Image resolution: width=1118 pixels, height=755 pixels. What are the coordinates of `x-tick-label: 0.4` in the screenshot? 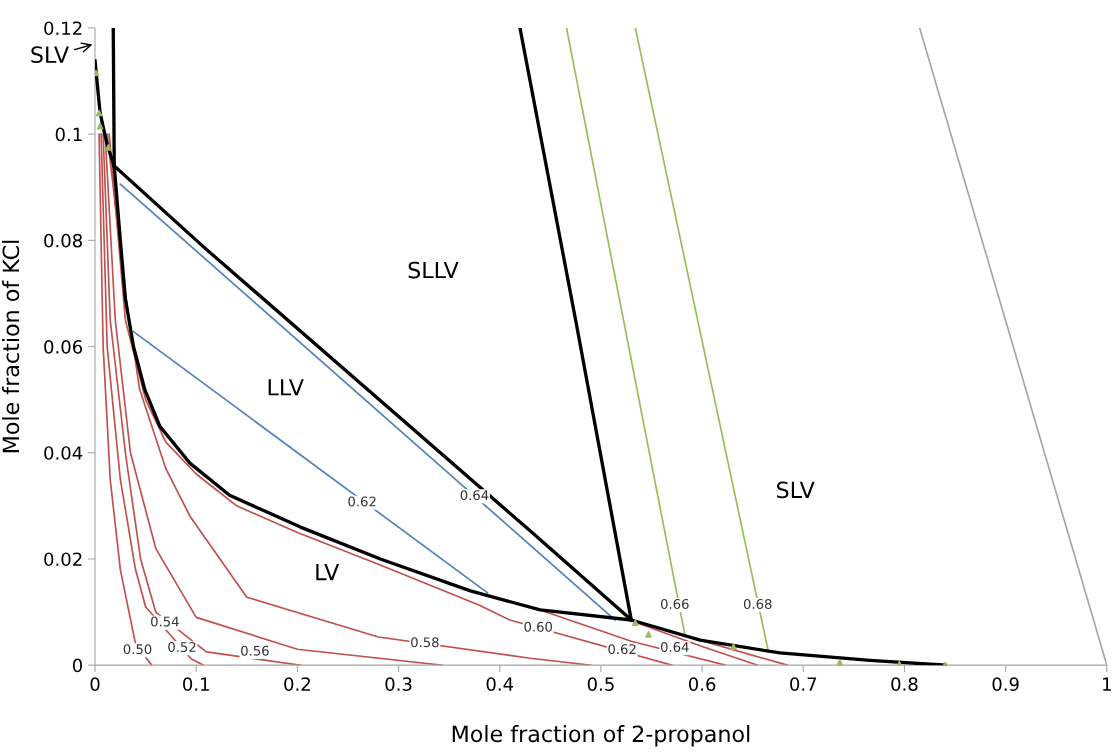 It's located at (500, 684).